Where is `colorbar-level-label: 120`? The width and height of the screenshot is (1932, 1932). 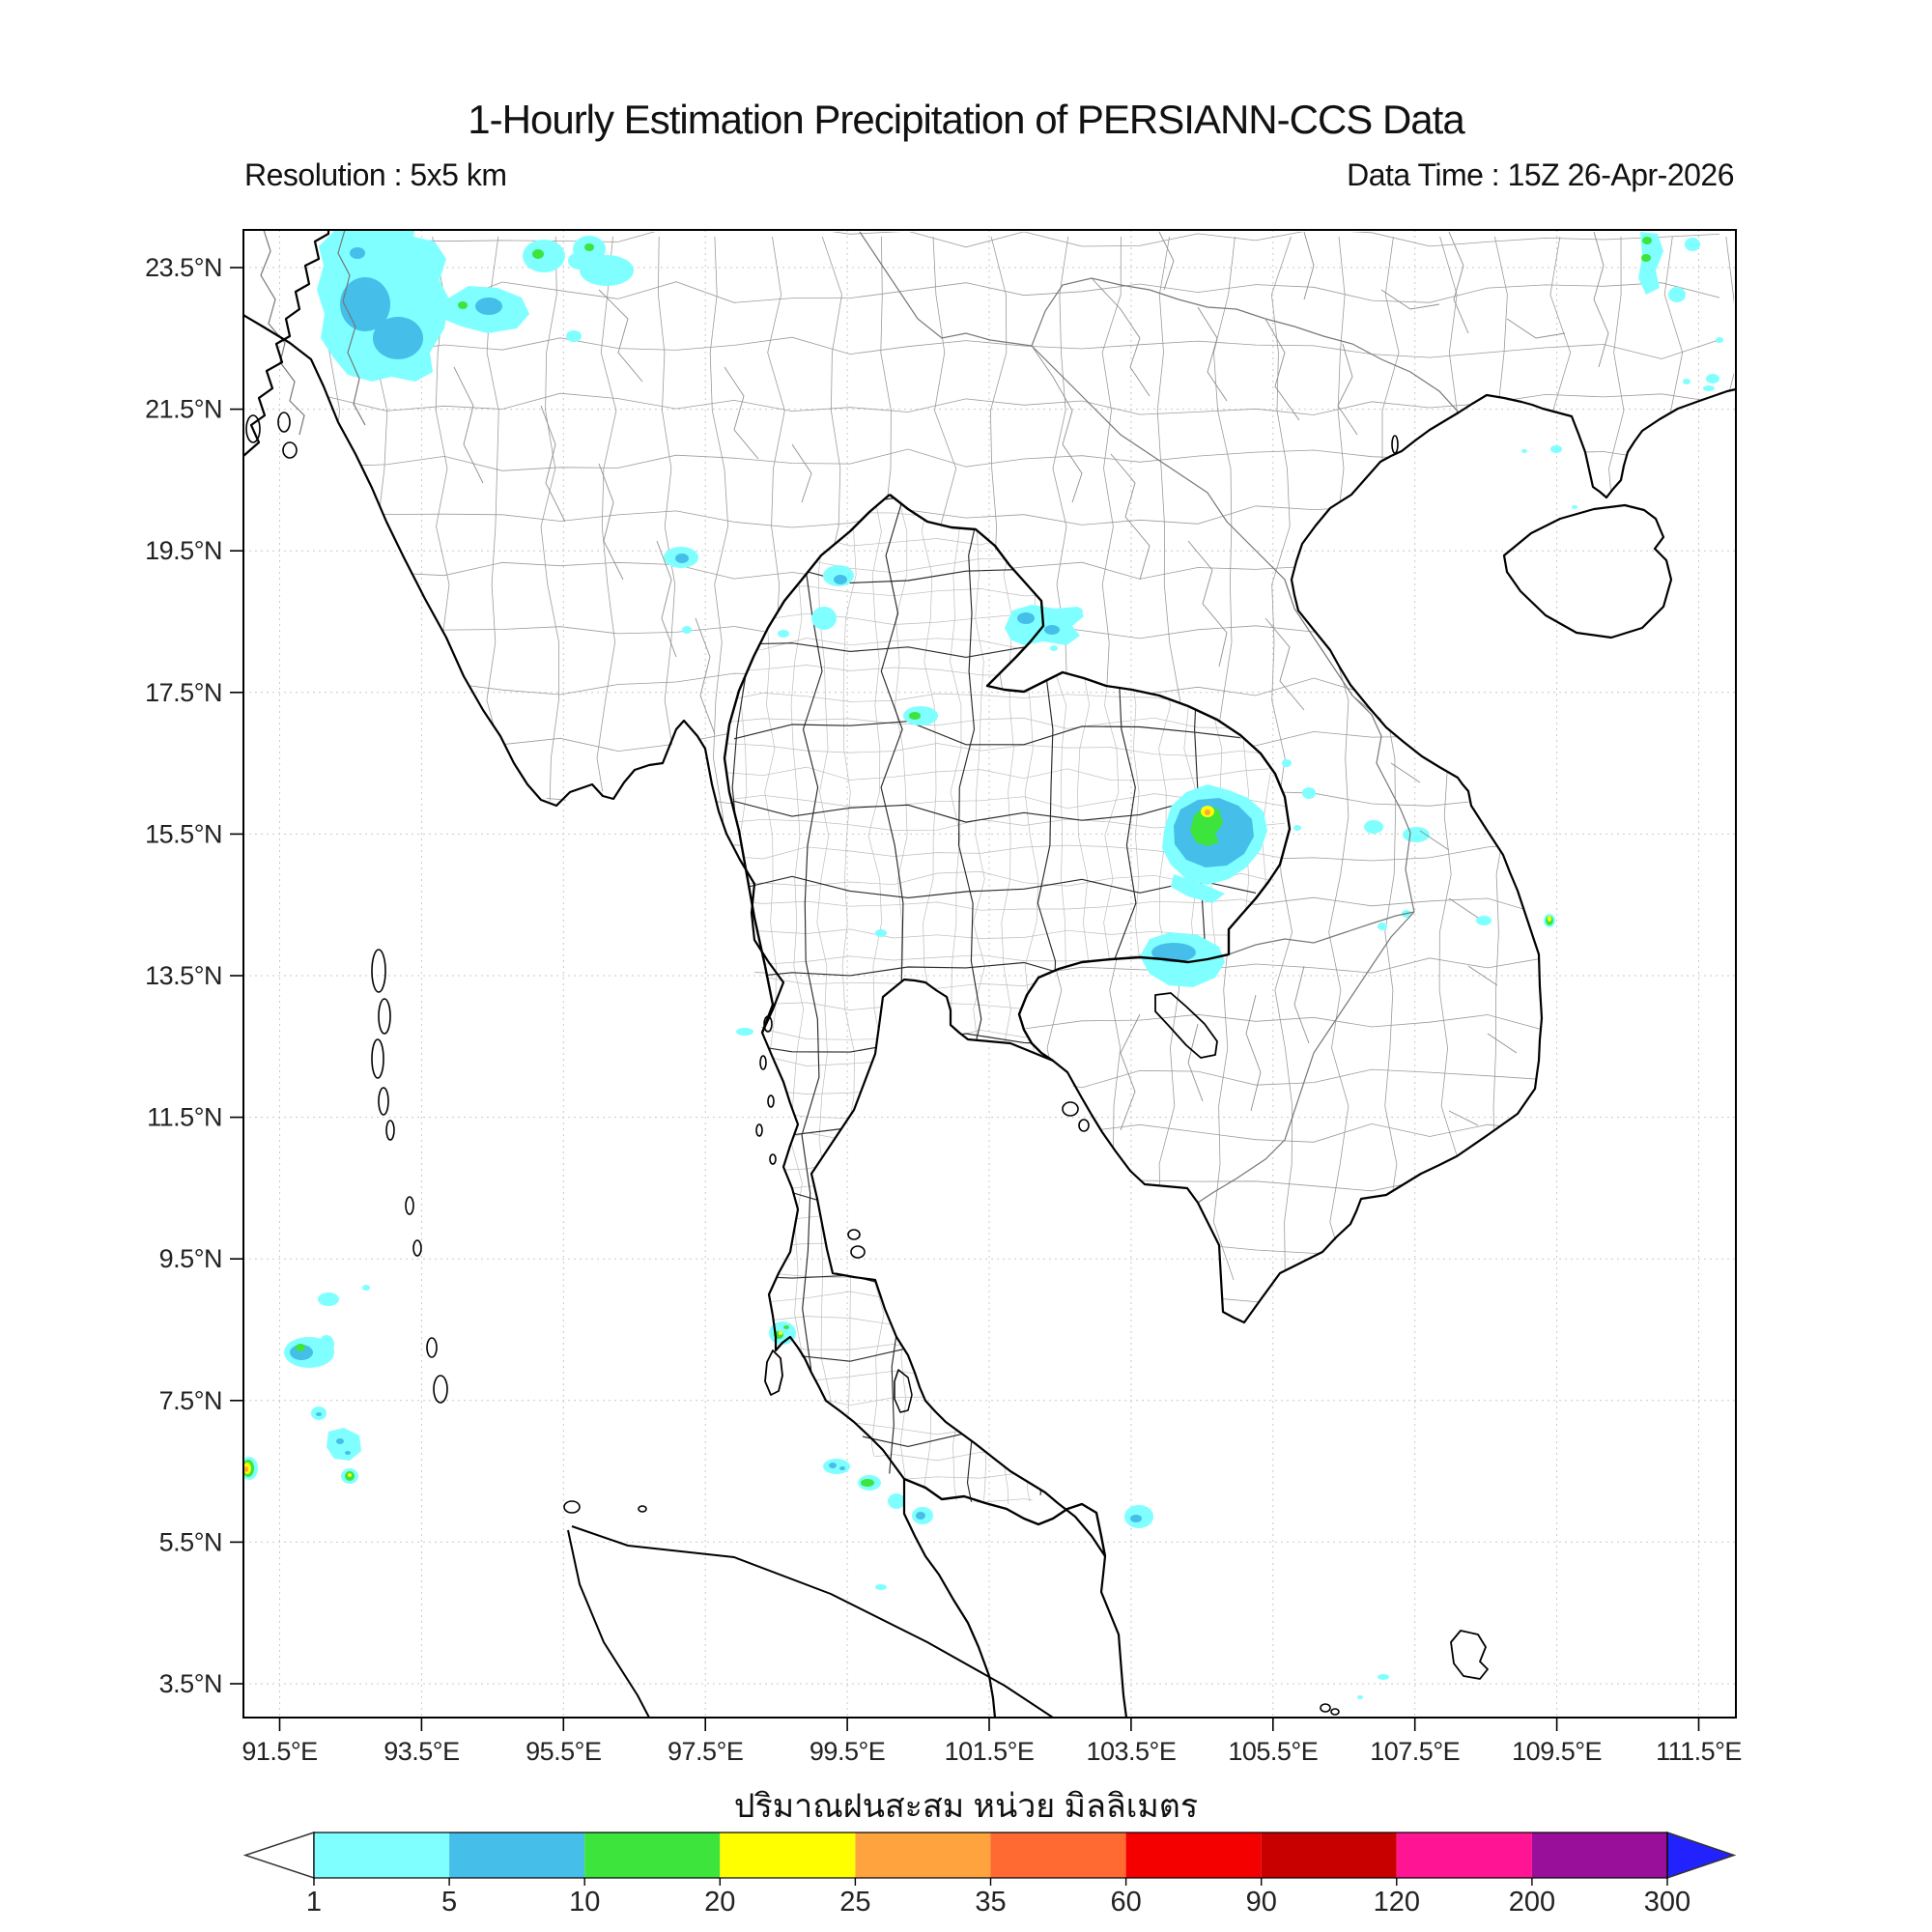 colorbar-level-label: 120 is located at coordinates (1397, 1902).